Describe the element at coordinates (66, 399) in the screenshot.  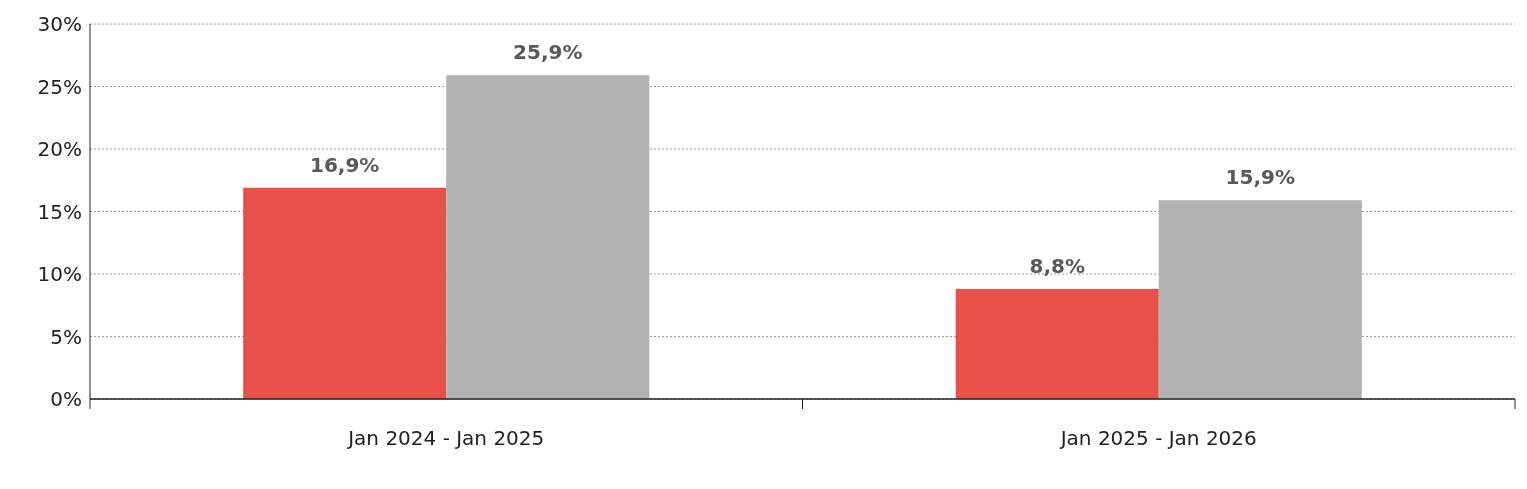
I see `y-tick-label: 0%` at that location.